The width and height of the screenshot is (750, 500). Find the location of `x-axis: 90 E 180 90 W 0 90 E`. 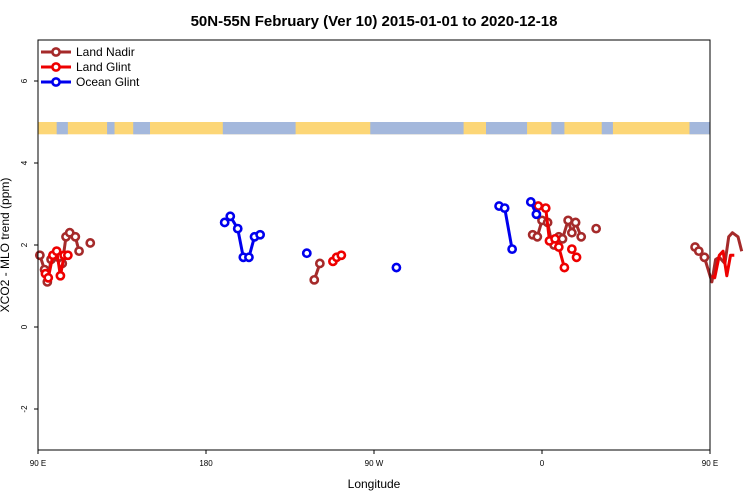

x-axis: 90 E 180 90 W 0 90 E is located at coordinates (374, 459).